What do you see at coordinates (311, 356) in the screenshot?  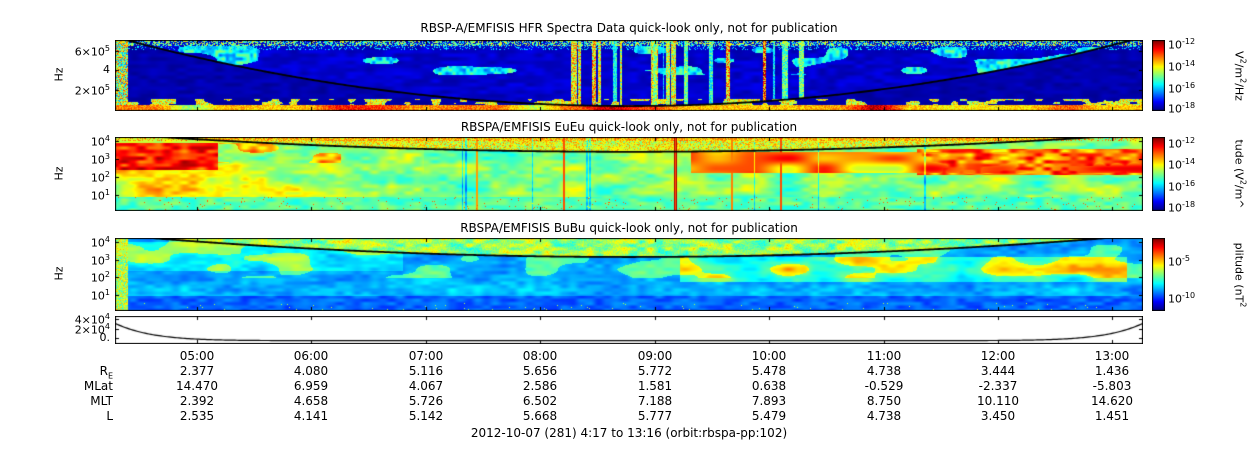 I see `time-tick-label: 06:00` at bounding box center [311, 356].